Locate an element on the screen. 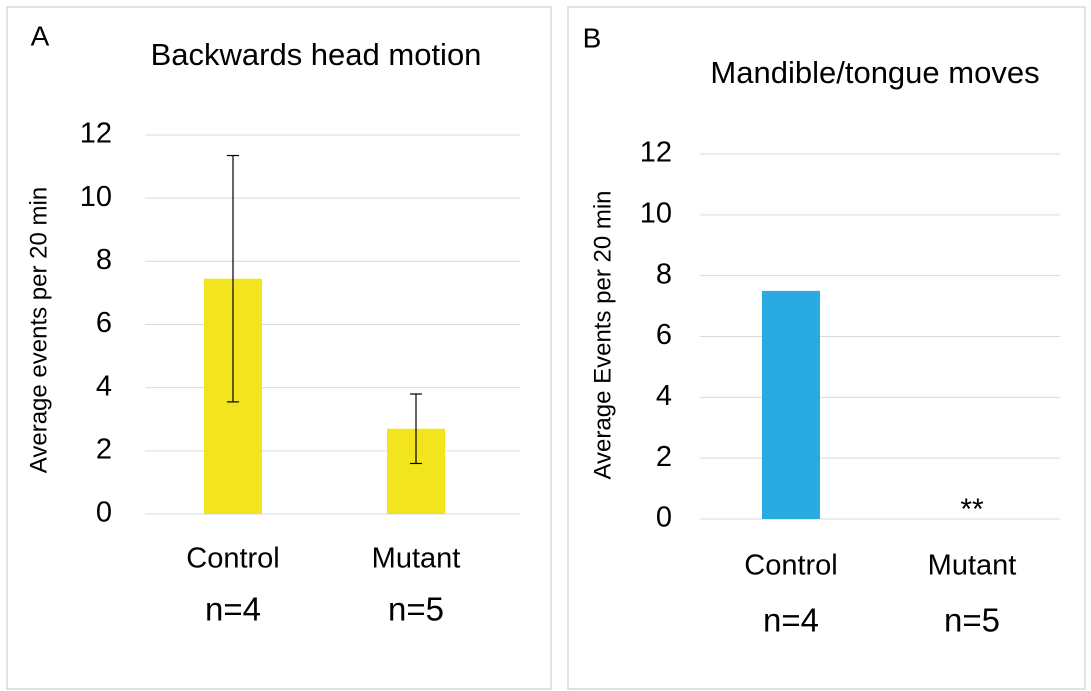  y-axis-label: Average events per 20 min is located at coordinates (38, 330).